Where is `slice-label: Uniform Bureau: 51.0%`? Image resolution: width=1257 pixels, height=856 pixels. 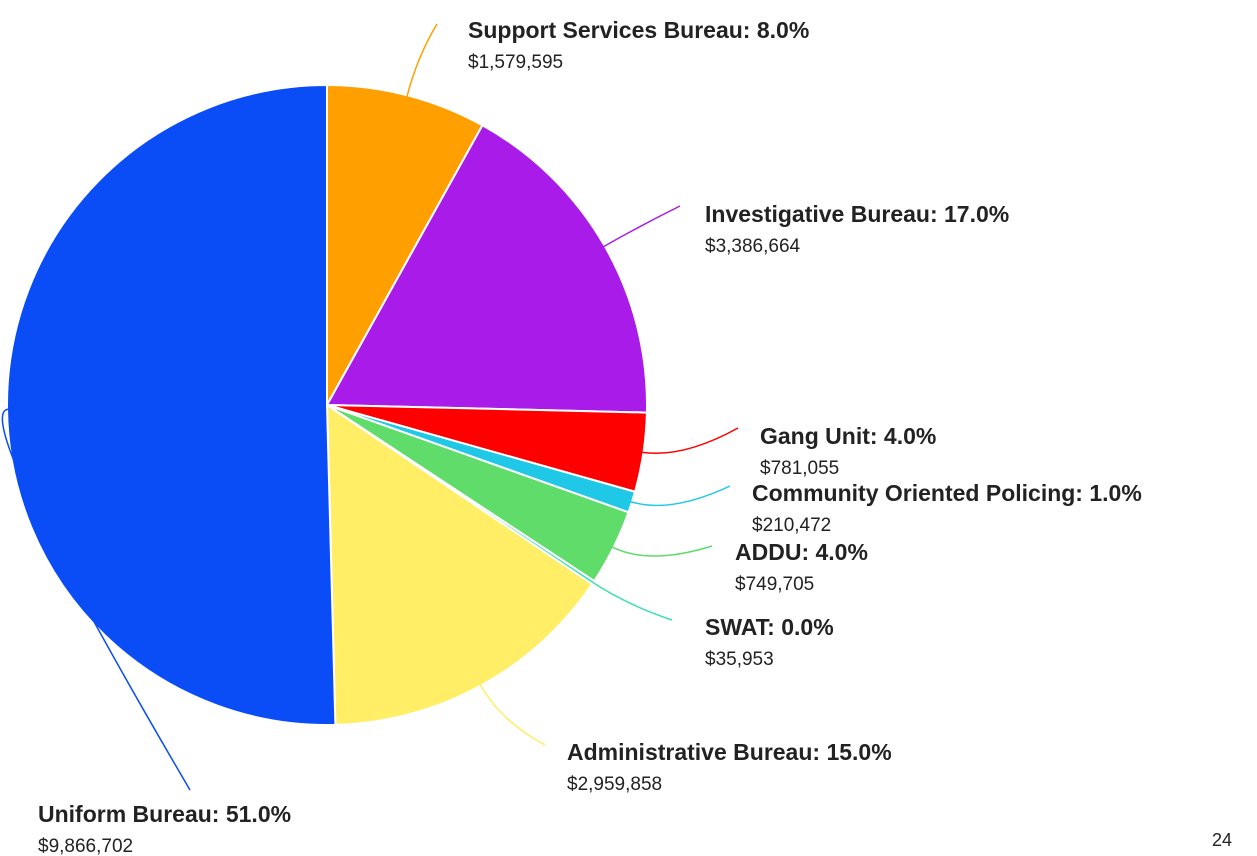 slice-label: Uniform Bureau: 51.0% is located at coordinates (164, 814).